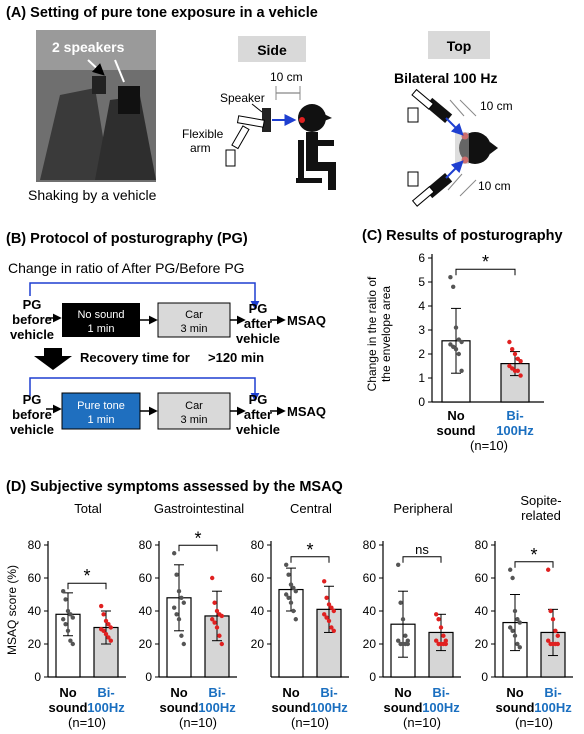 The height and width of the screenshot is (734, 584). I want to click on row1-after-1: PG, so click(258, 308).